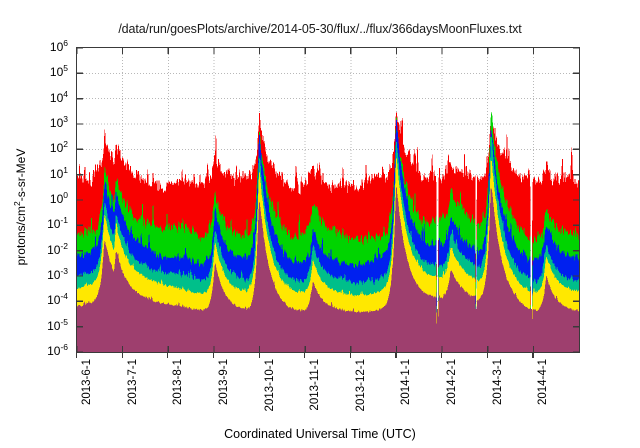  What do you see at coordinates (406, 382) in the screenshot?
I see `x-tick-label: 2014-1-1` at bounding box center [406, 382].